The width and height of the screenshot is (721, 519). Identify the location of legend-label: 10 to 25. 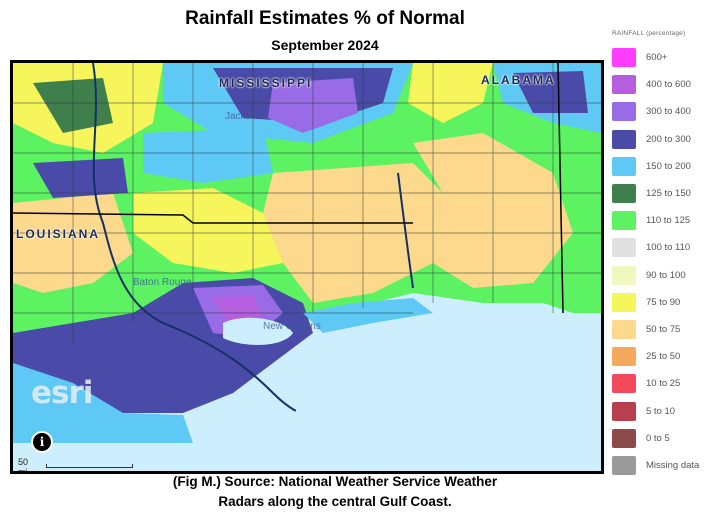
(663, 384).